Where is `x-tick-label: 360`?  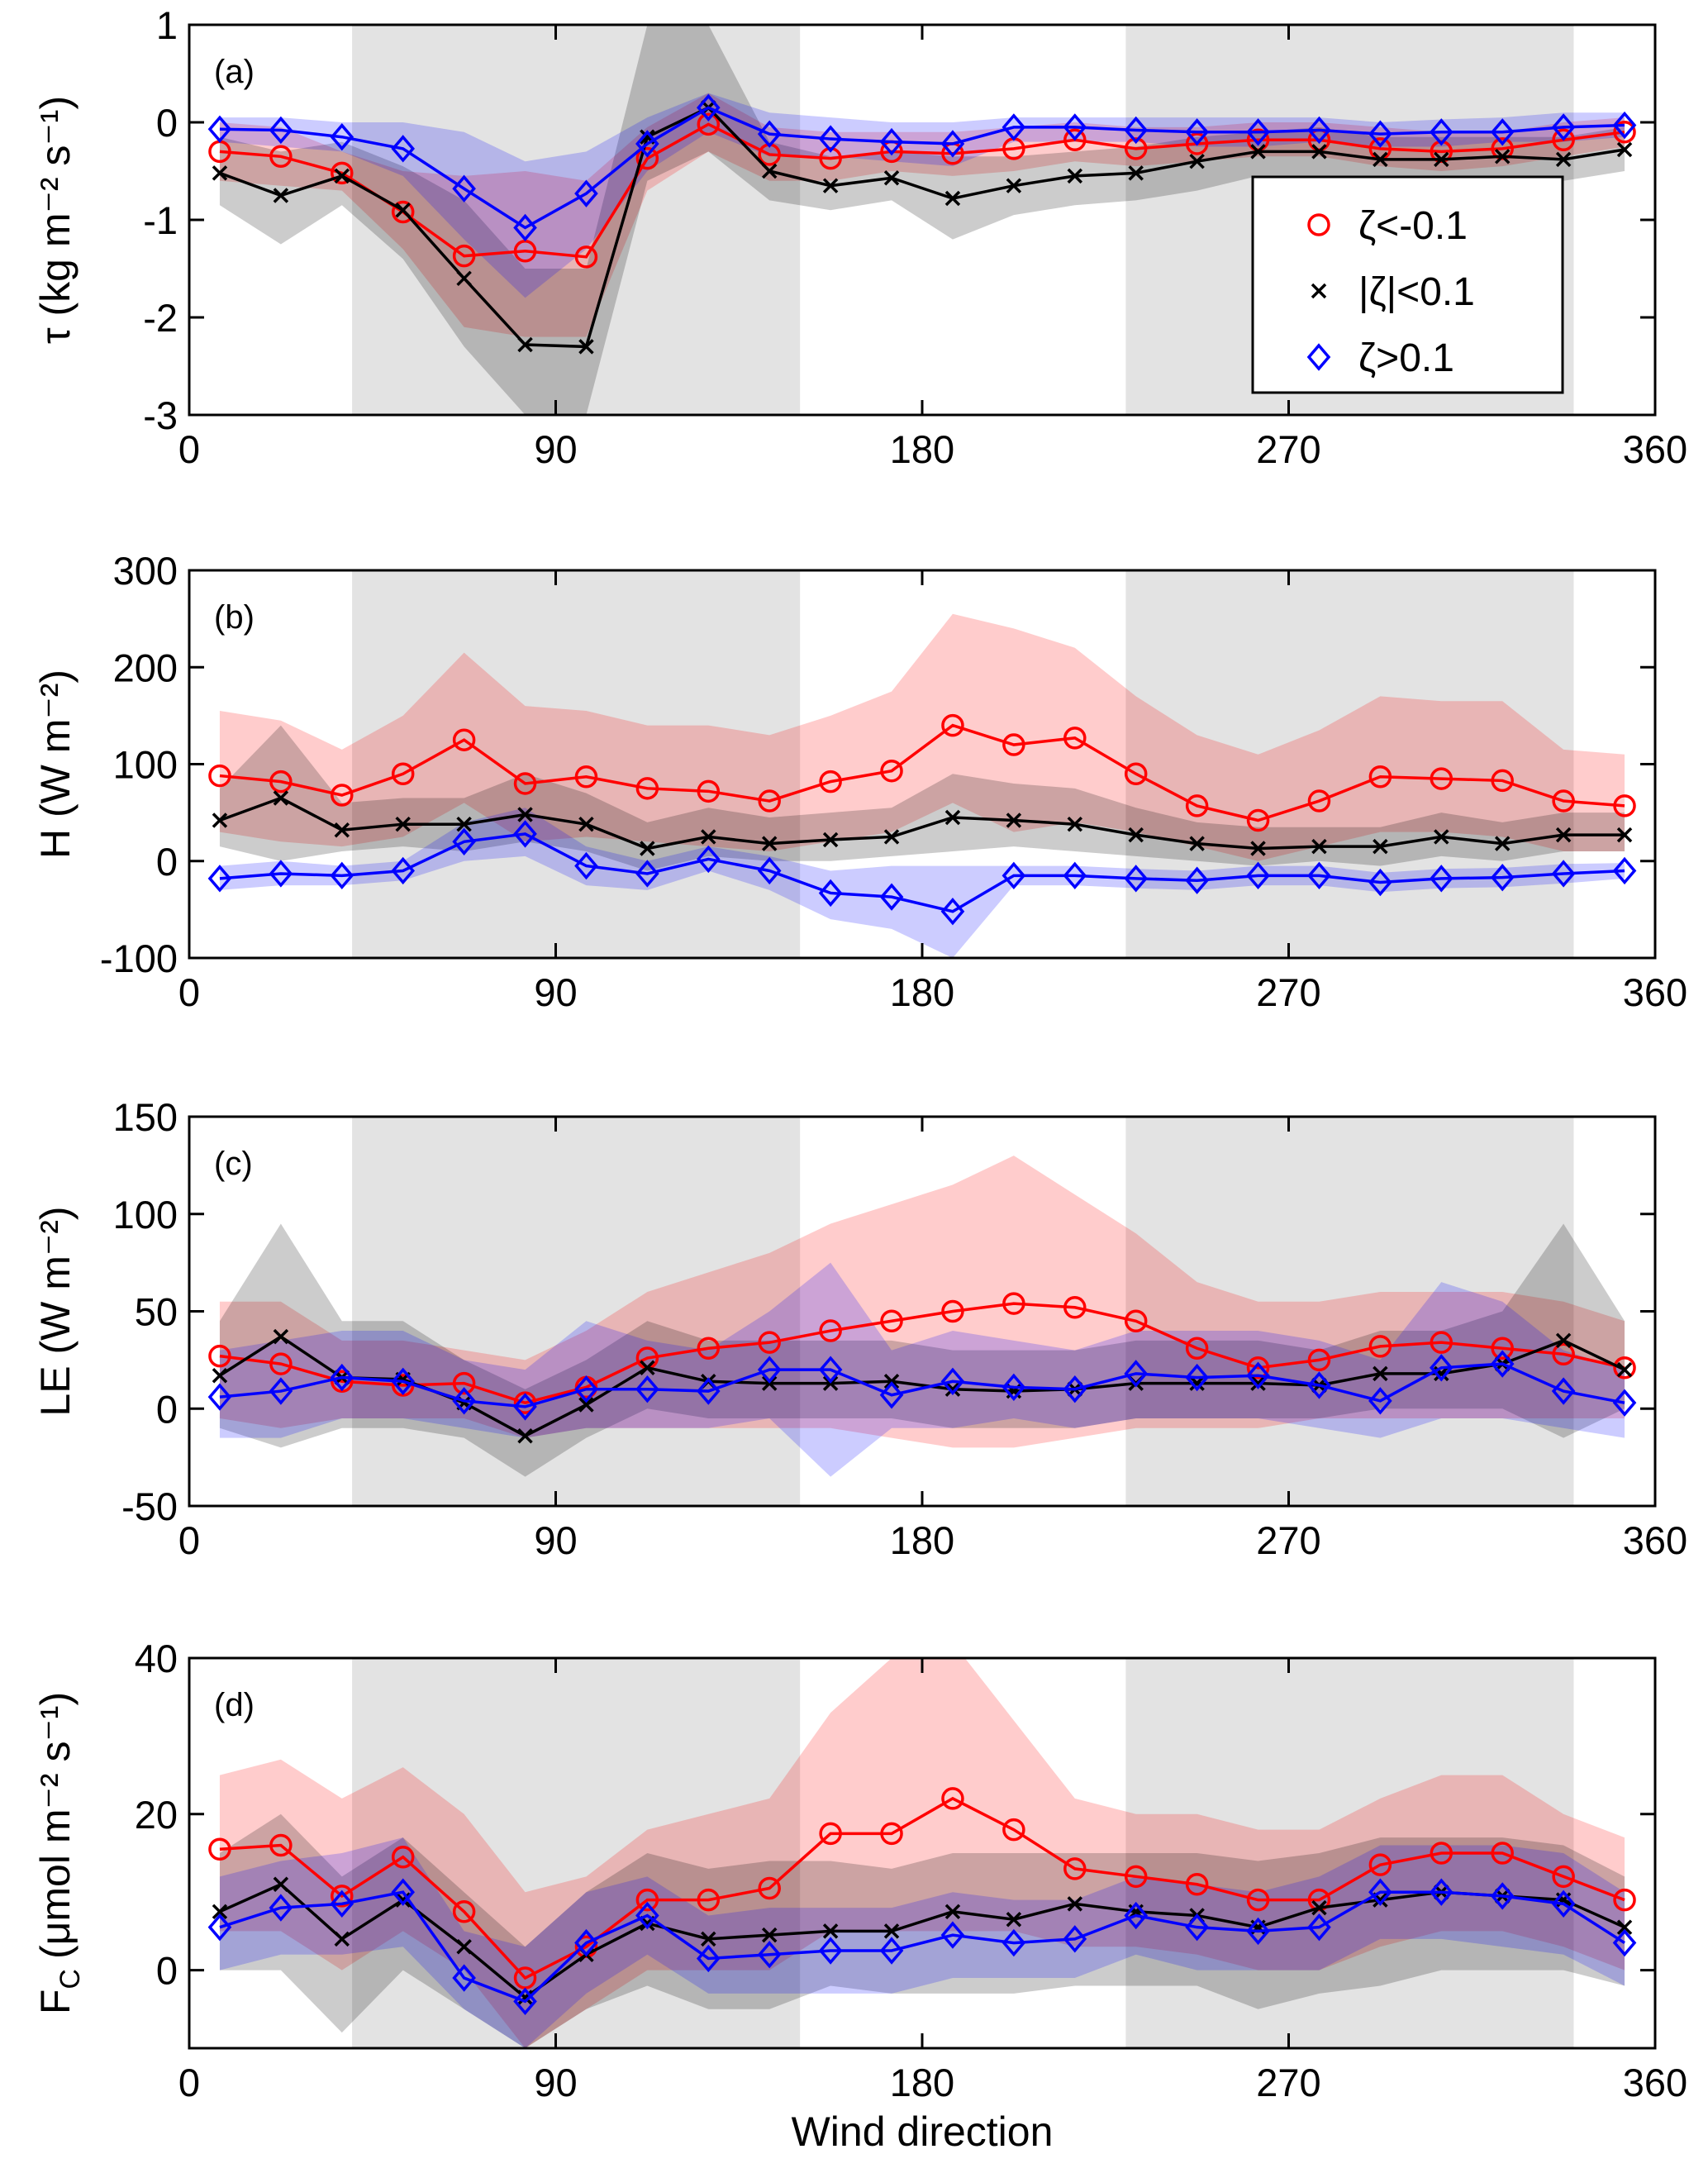
x-tick-label: 360 is located at coordinates (1655, 992).